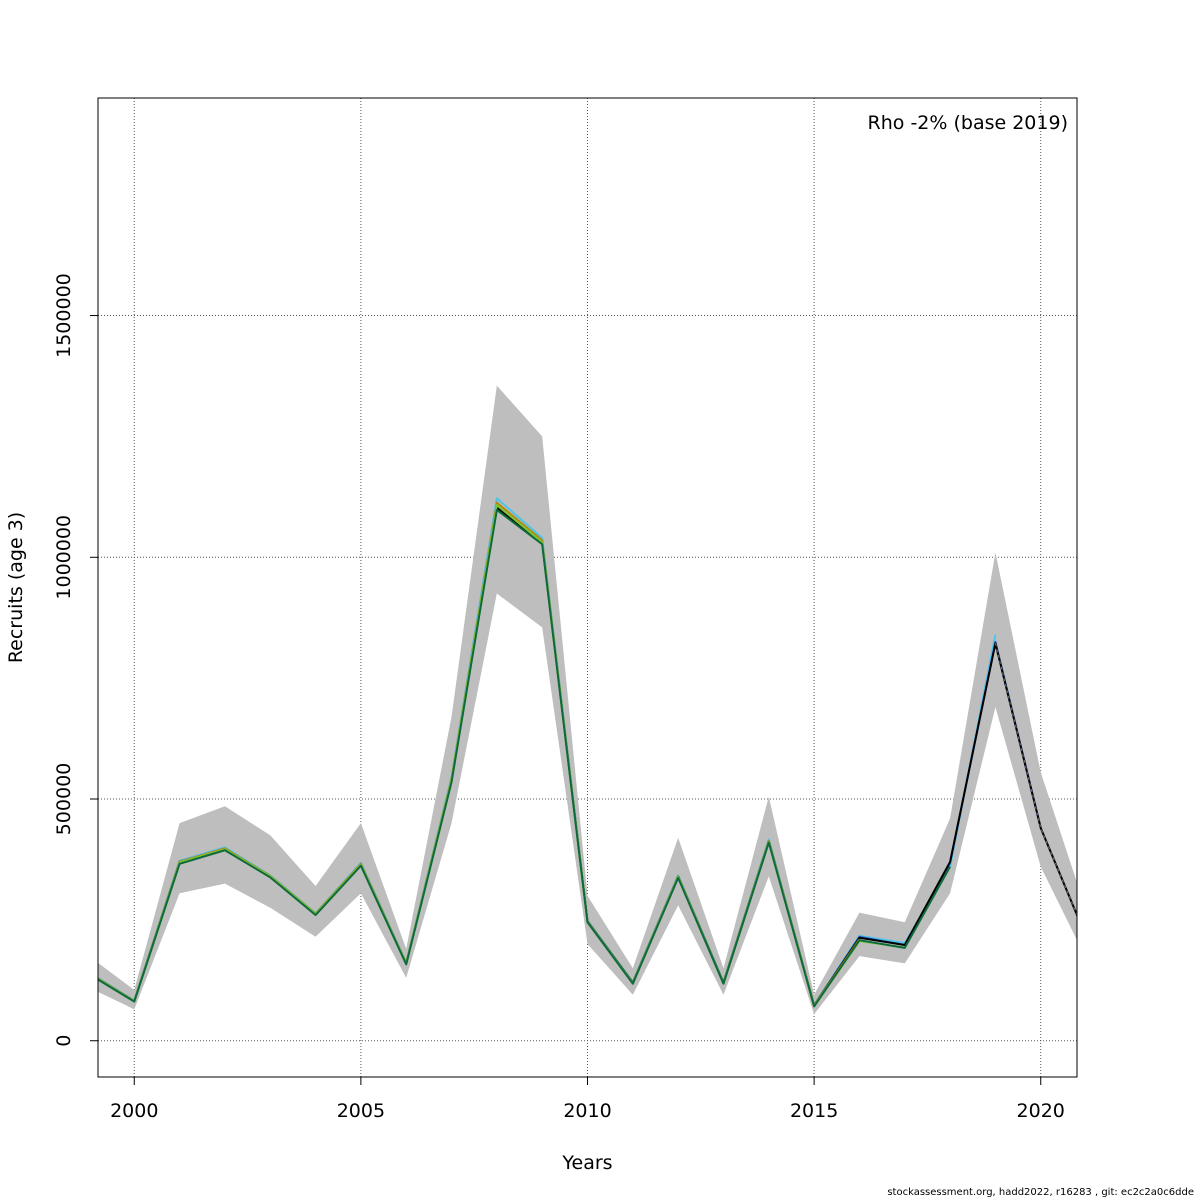  I want to click on x-tick-label-0: 2000, so click(134, 1111).